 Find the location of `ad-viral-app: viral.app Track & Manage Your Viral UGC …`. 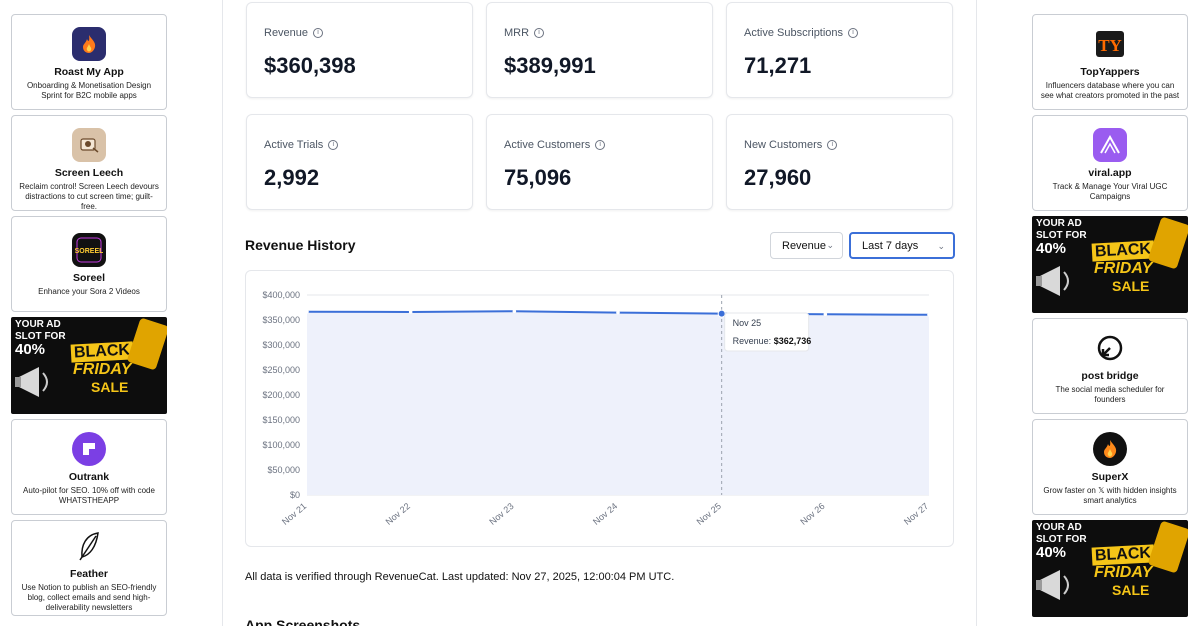

ad-viral-app: viral.app Track & Manage Your Viral UGC … is located at coordinates (1110, 163).